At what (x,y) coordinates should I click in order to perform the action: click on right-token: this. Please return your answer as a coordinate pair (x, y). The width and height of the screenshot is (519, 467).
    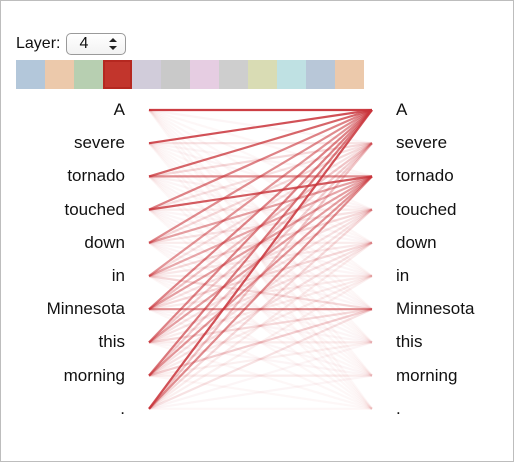
    Looking at the image, I should click on (409, 342).